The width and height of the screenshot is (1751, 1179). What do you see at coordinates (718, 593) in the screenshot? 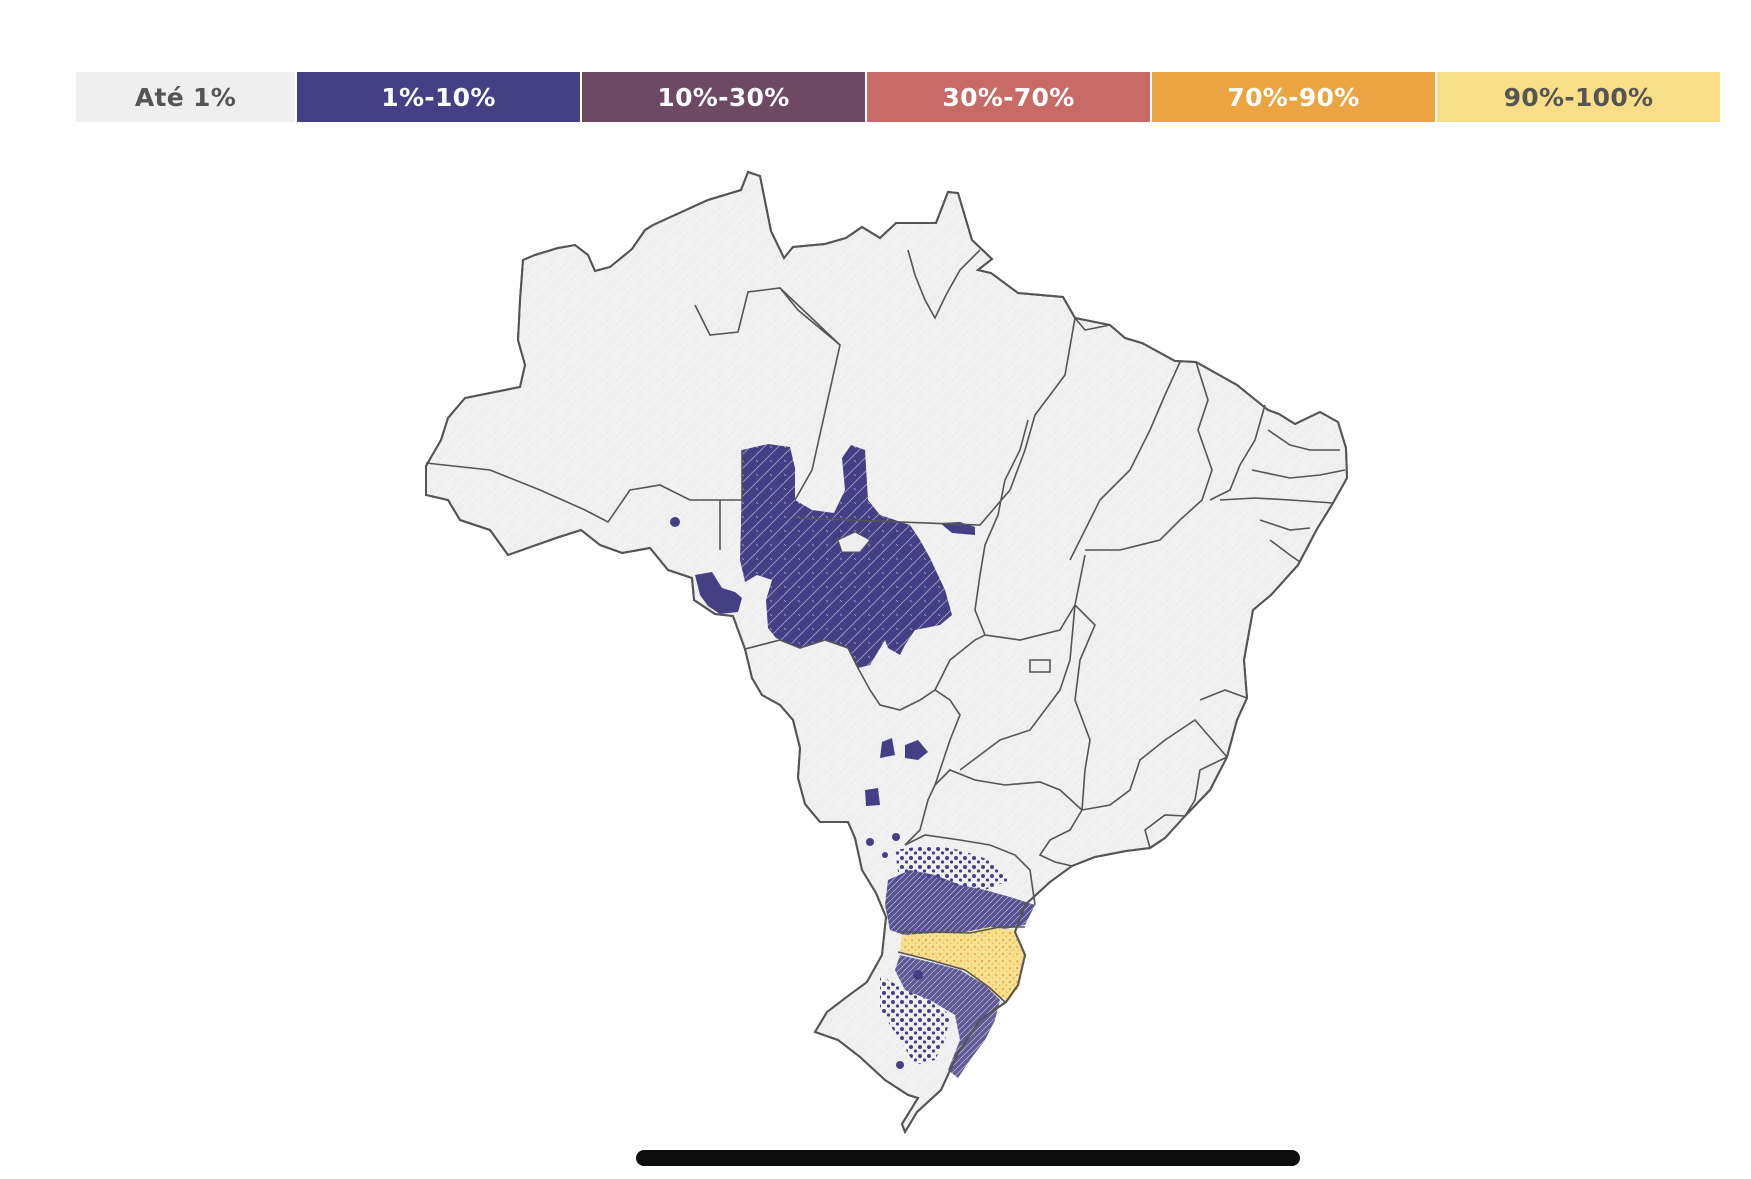
I see `region-rondonia` at bounding box center [718, 593].